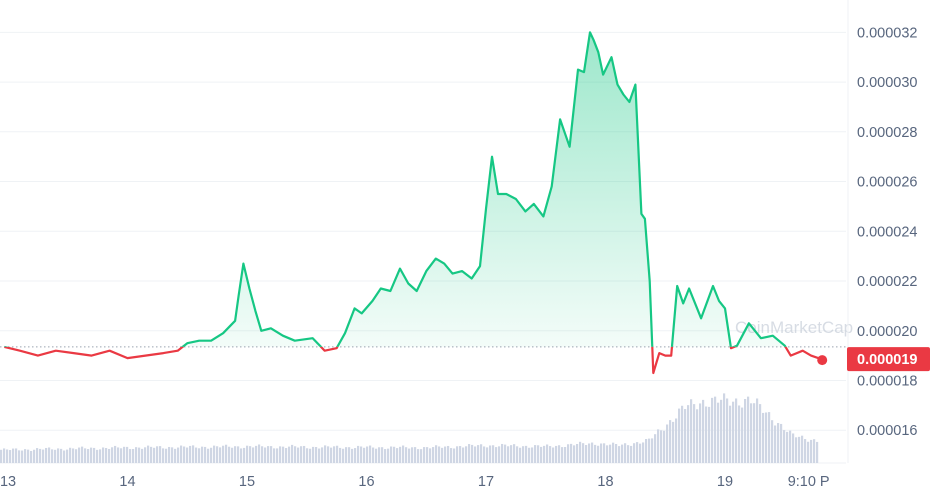  What do you see at coordinates (409, 428) in the screenshot?
I see `volume-bars` at bounding box center [409, 428].